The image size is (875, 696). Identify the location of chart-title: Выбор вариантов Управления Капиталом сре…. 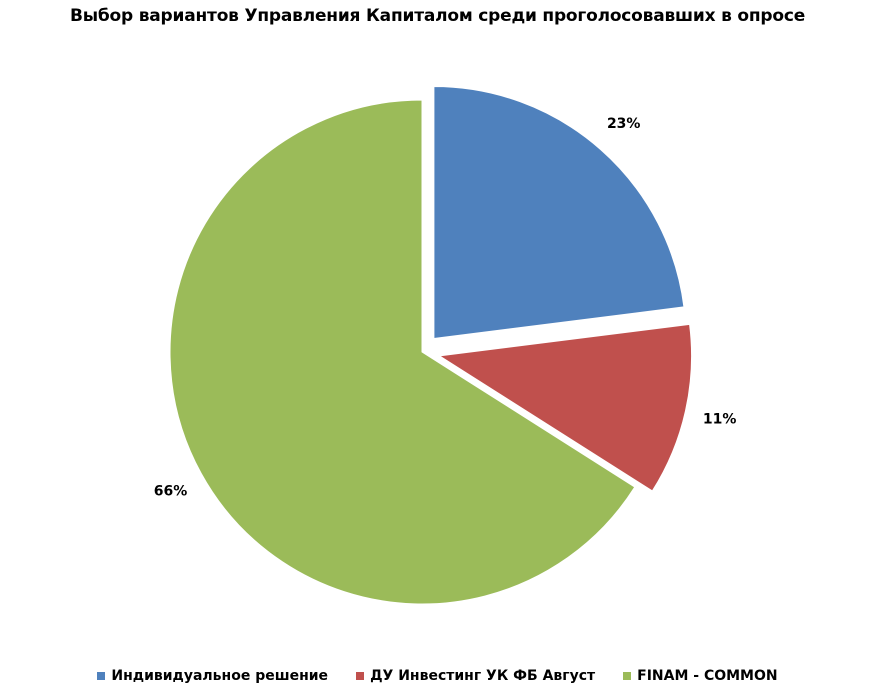
(437, 16).